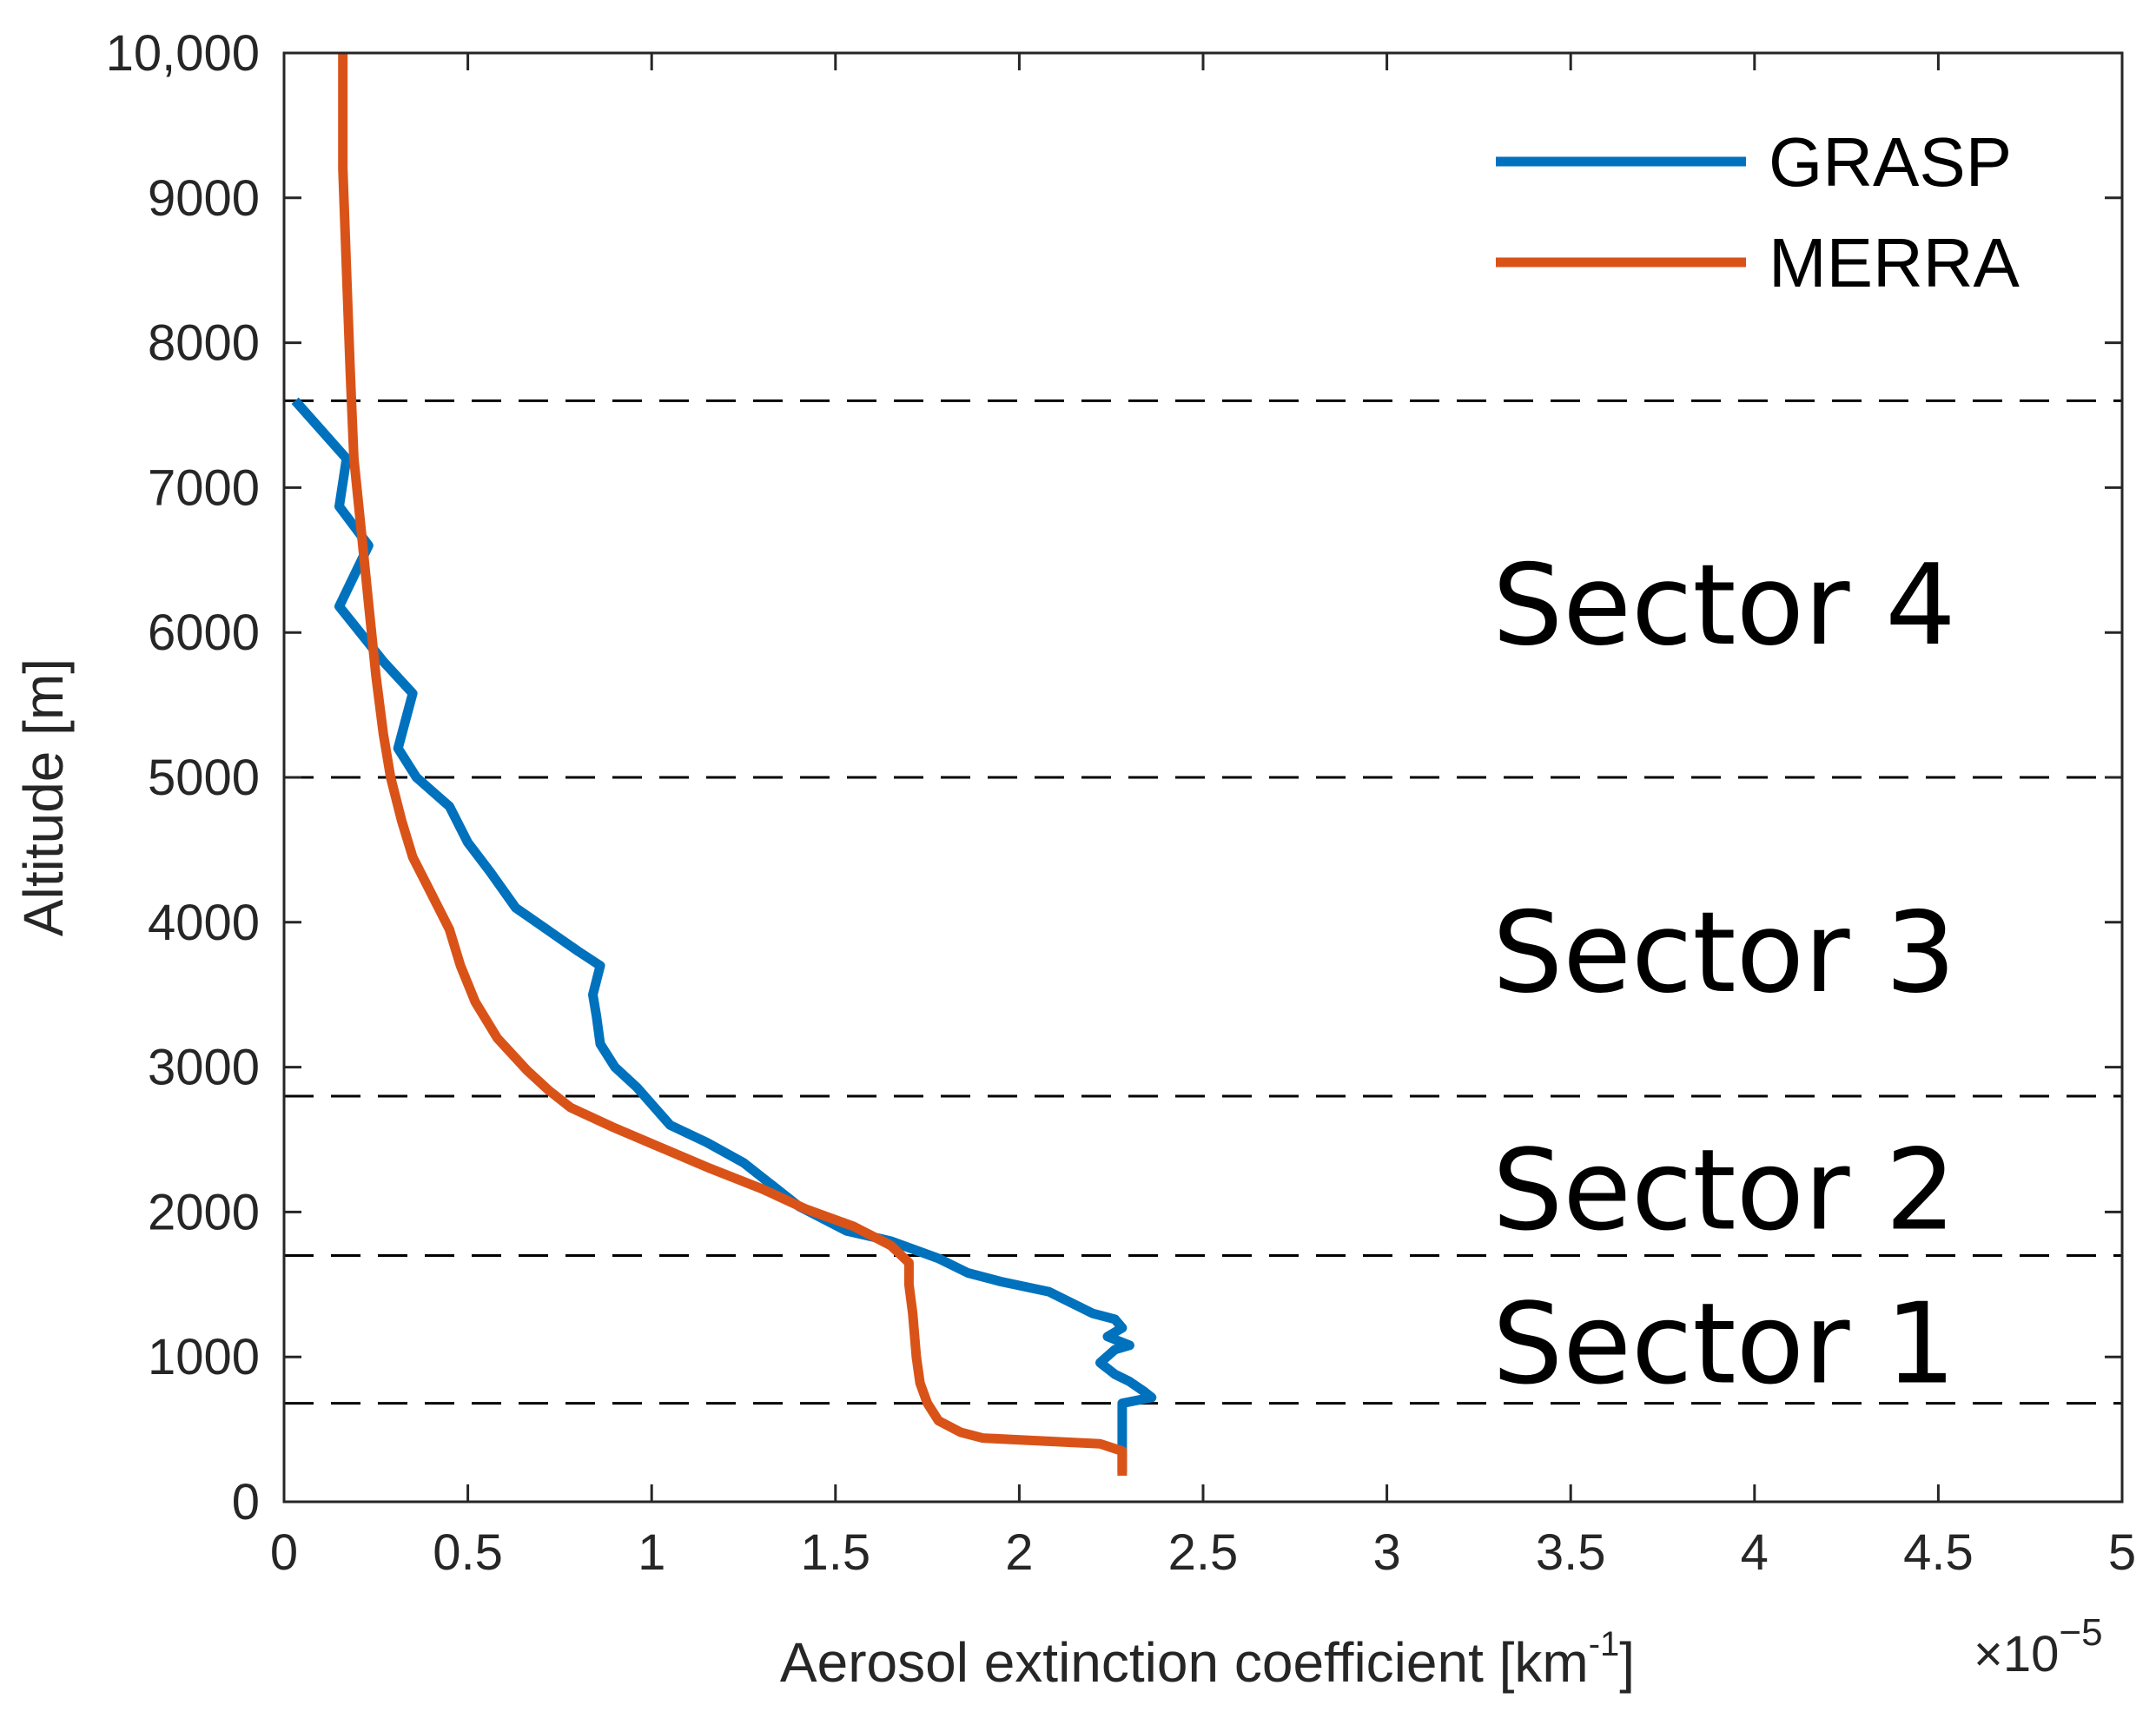 This screenshot has width=2156, height=1725. What do you see at coordinates (204, 923) in the screenshot?
I see `y-tick-label: 4000` at bounding box center [204, 923].